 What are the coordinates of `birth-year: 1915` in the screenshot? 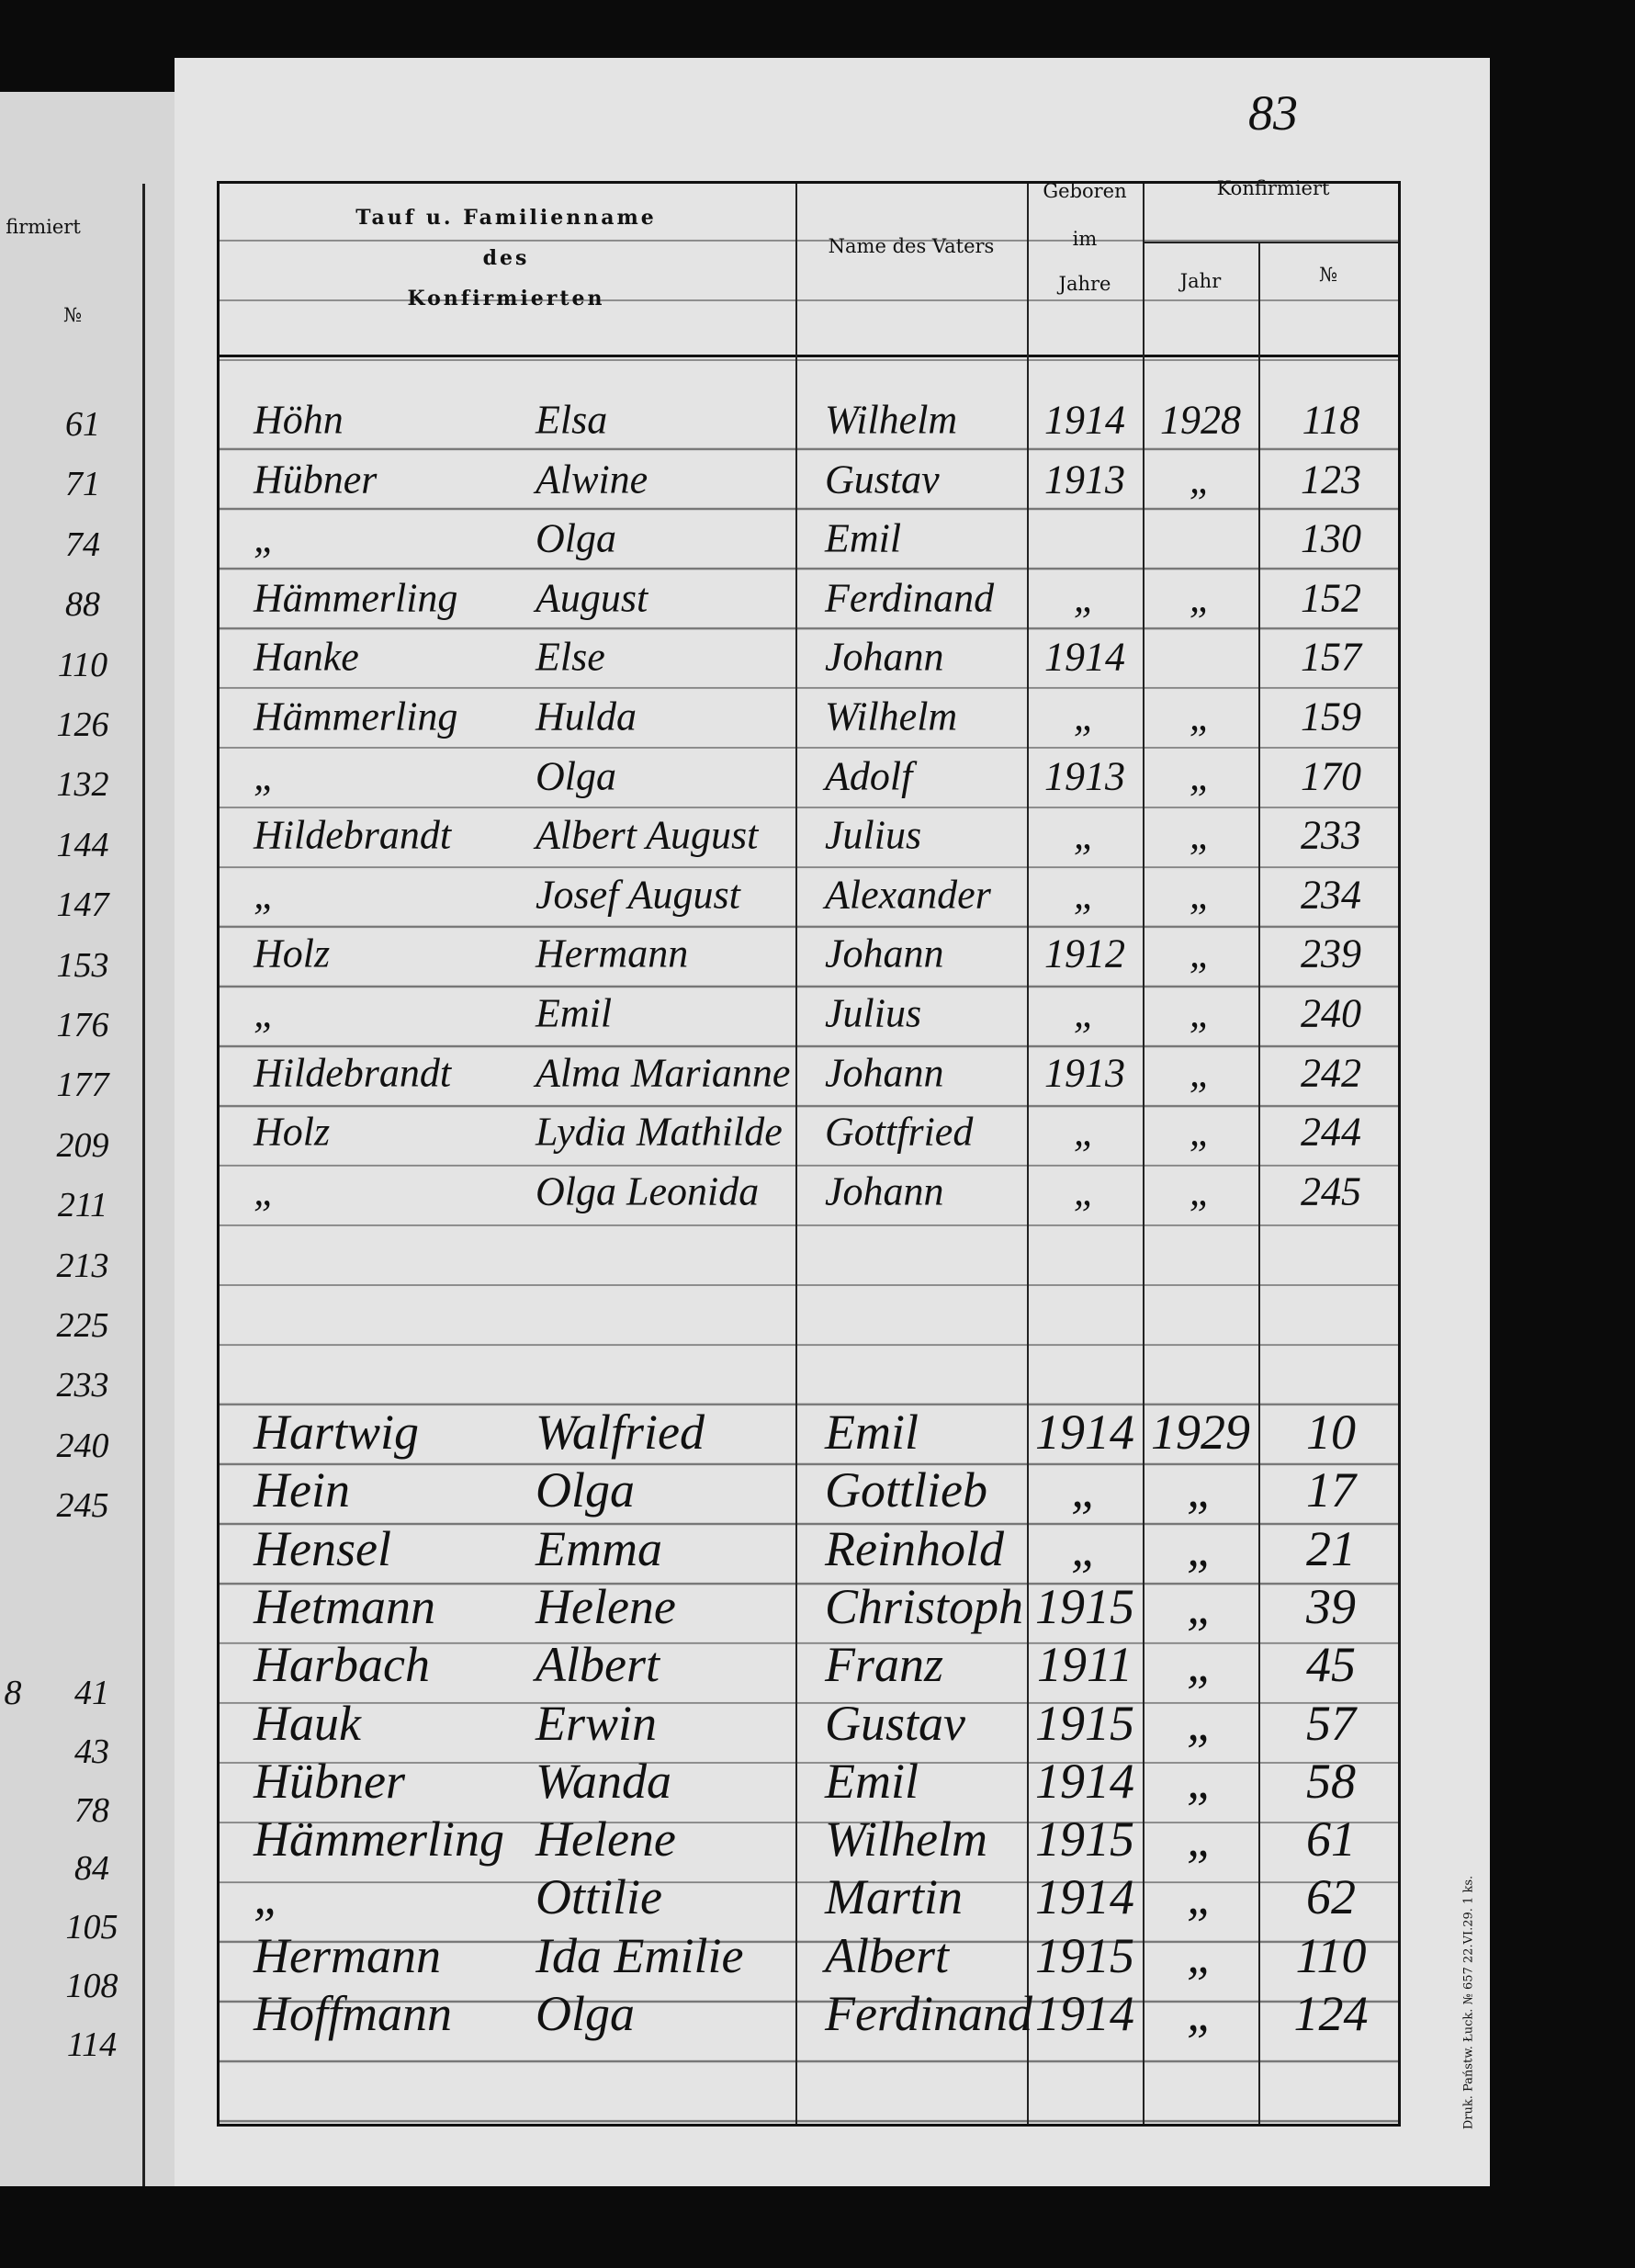 It's located at (1084, 1723).